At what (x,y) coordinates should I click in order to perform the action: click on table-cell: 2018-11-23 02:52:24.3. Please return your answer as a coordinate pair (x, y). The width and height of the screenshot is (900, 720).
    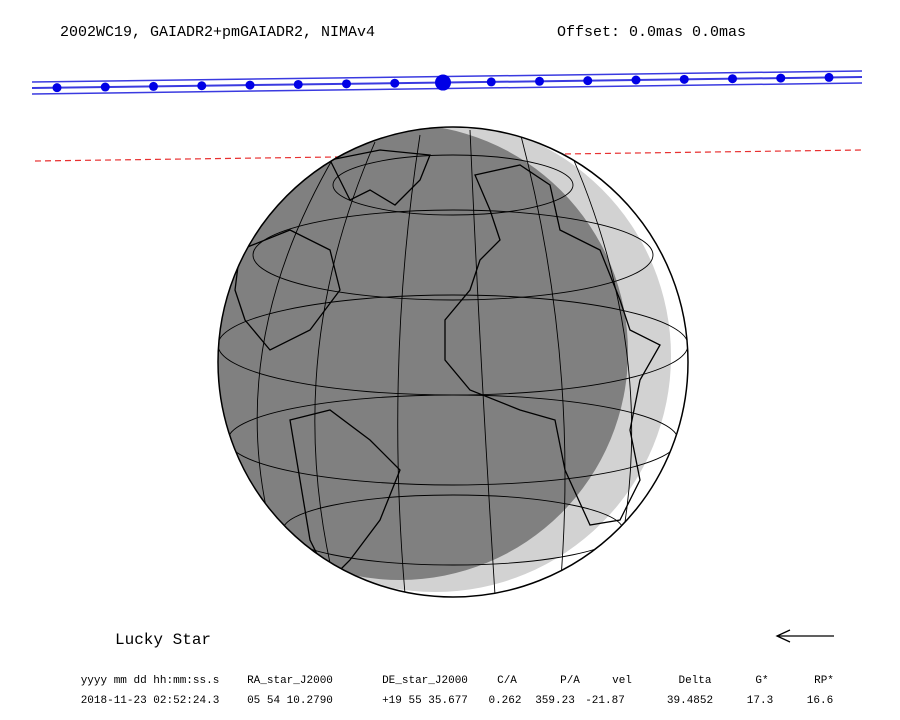
    Looking at the image, I should click on (150, 701).